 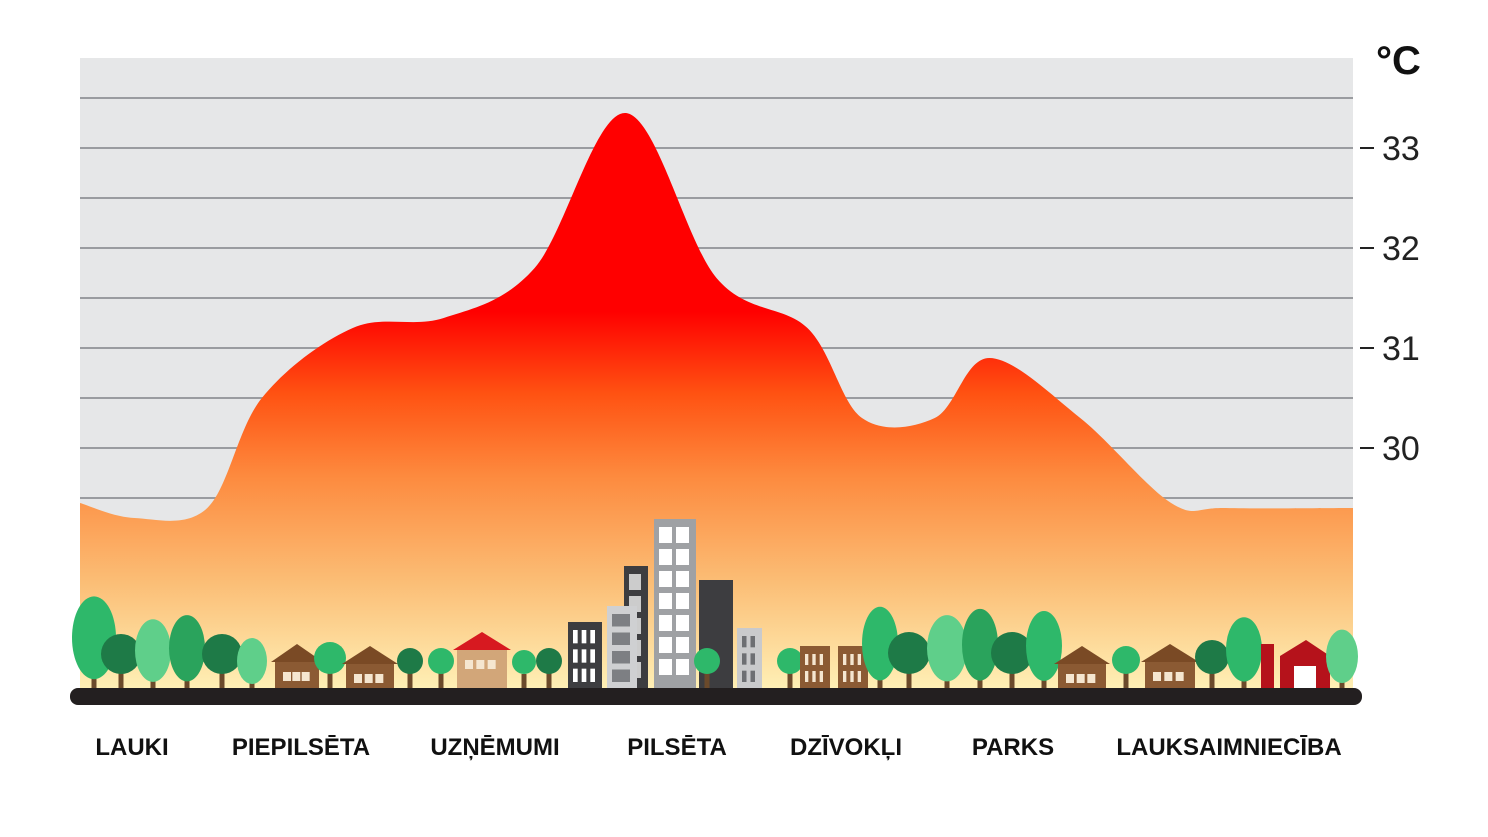 I want to click on y-tick-label: 32, so click(x=1401, y=249).